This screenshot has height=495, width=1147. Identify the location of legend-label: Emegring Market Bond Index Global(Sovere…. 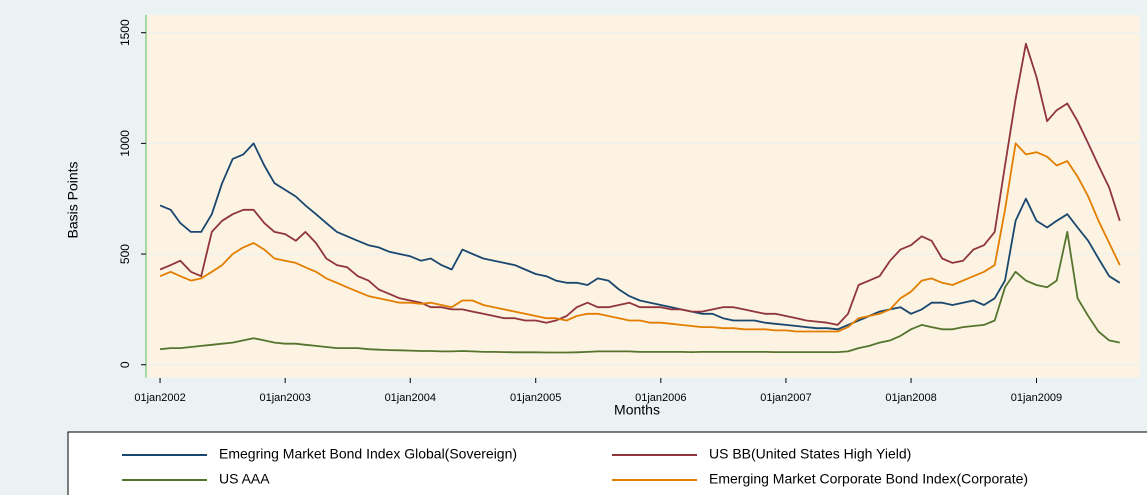
(368, 454).